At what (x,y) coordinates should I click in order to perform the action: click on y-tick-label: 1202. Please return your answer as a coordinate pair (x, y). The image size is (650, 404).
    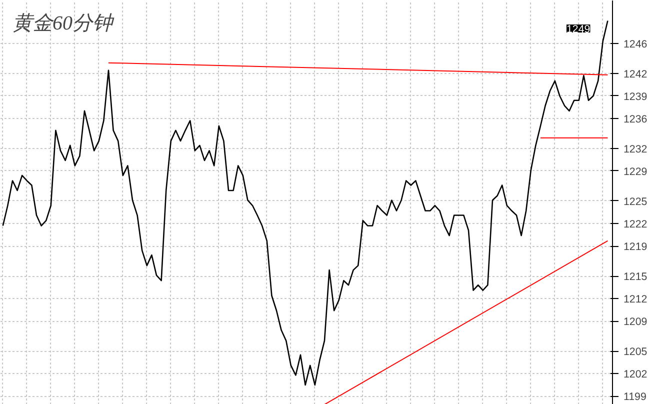
    Looking at the image, I should click on (636, 374).